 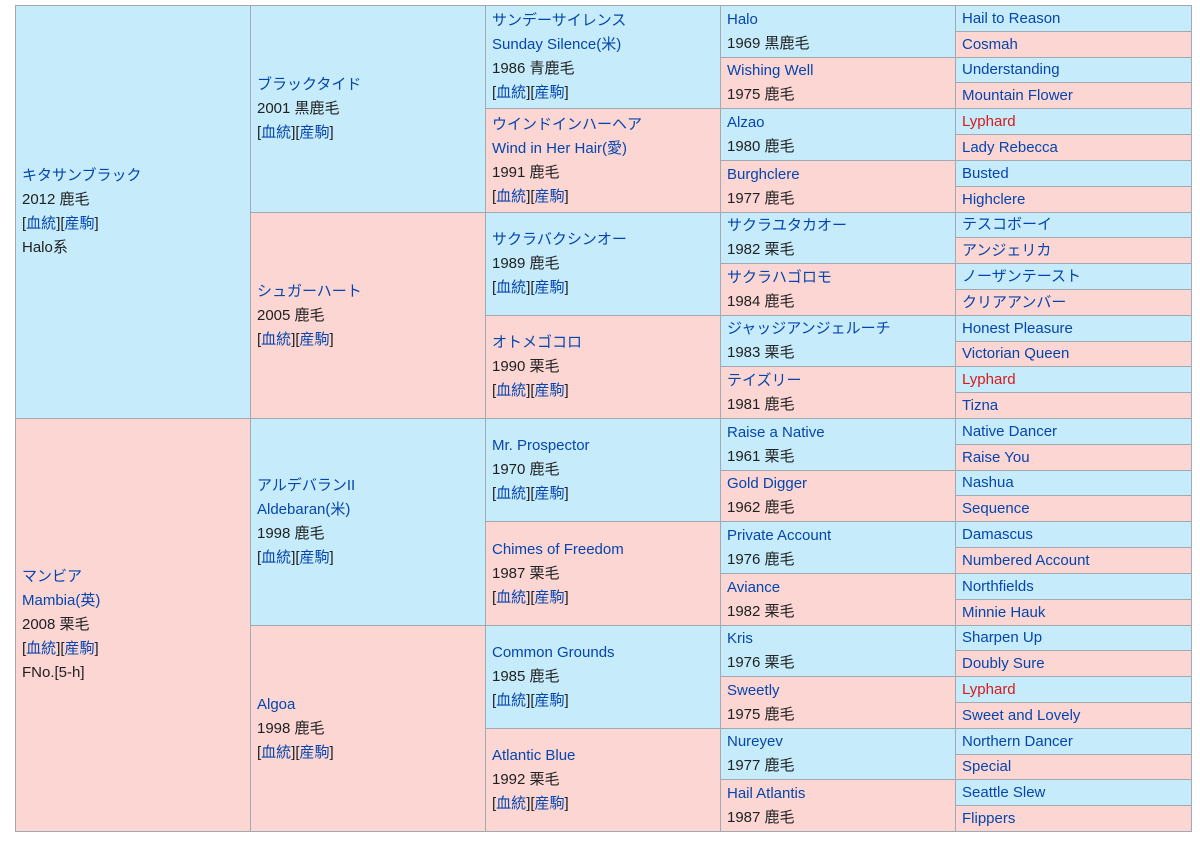 What do you see at coordinates (304, 509) in the screenshot?
I see `horse-name-en-link: Aldebaran(米)` at bounding box center [304, 509].